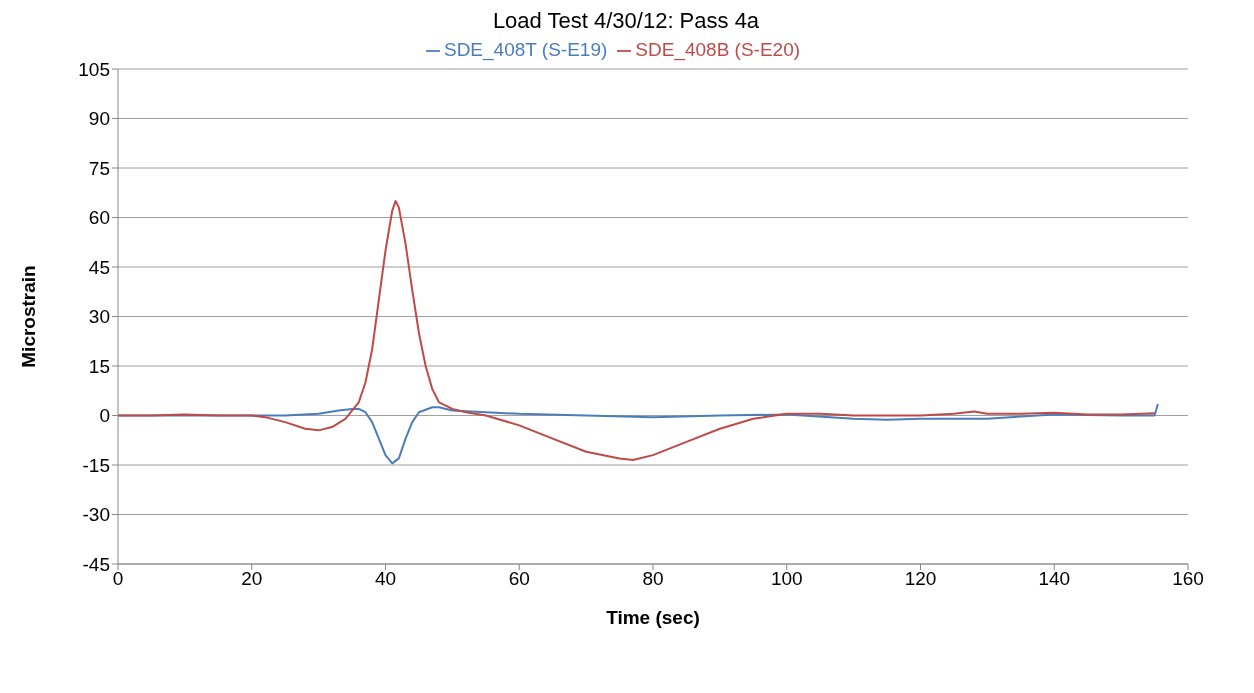 The image size is (1254, 693). Describe the element at coordinates (385, 579) in the screenshot. I see `x-tick-label: 40` at that location.